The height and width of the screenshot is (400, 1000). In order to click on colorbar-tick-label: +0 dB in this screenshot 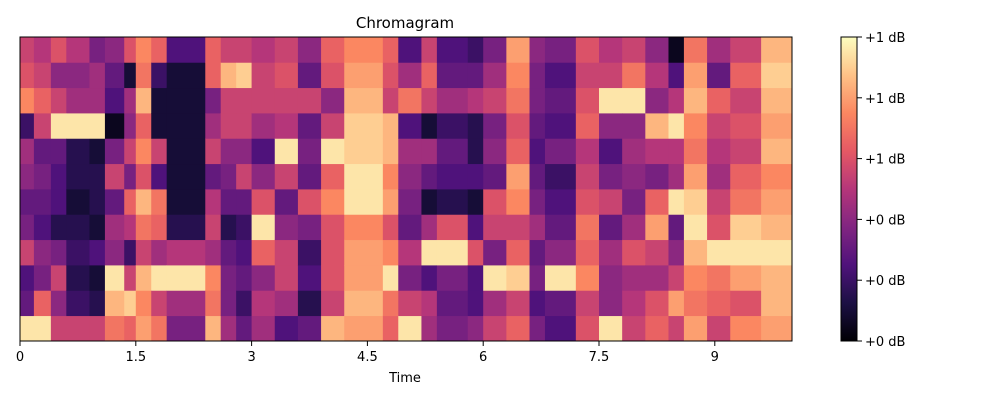, I will do `click(885, 281)`.